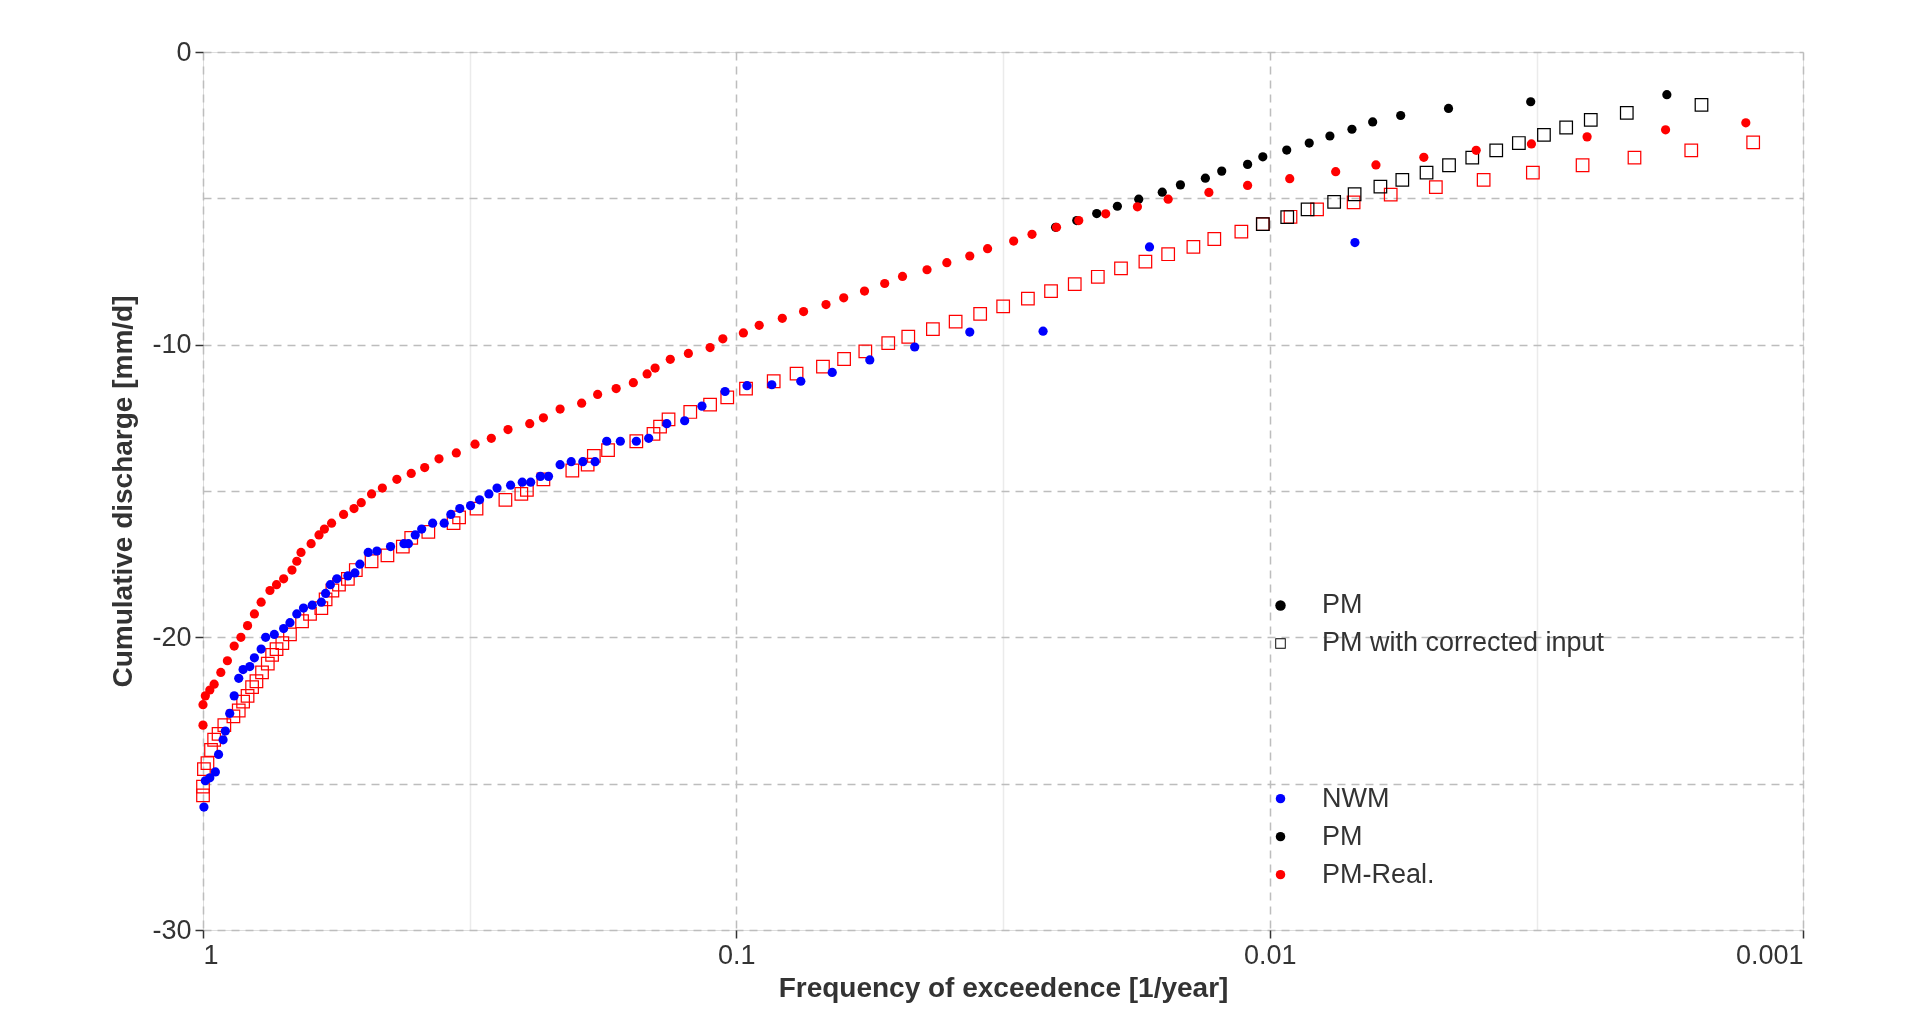 The image size is (1915, 1018). I want to click on legend-label: PM-Real., so click(1378, 873).